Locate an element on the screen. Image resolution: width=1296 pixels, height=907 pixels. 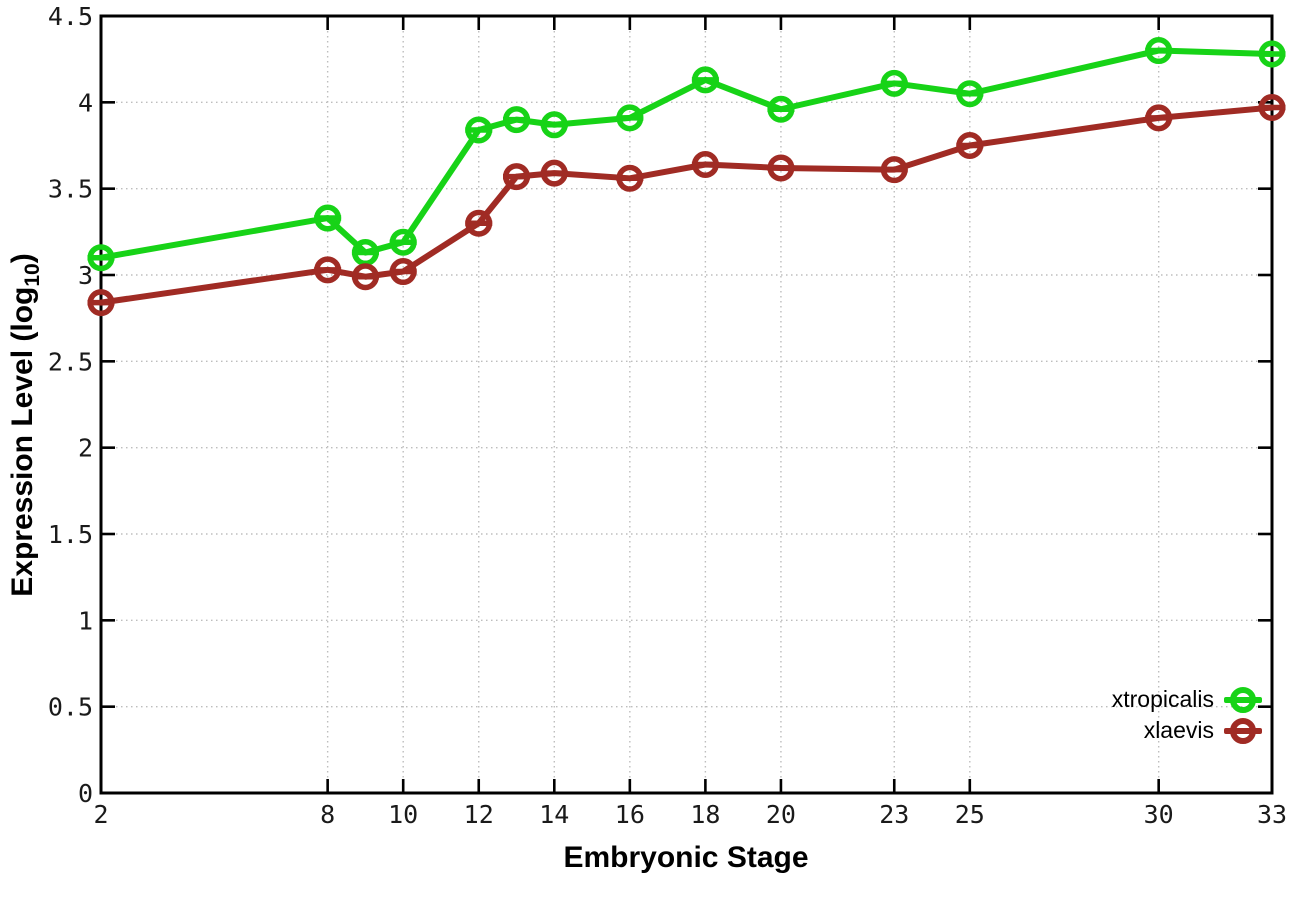
y-tick-label: 4.5 is located at coordinates (70, 16).